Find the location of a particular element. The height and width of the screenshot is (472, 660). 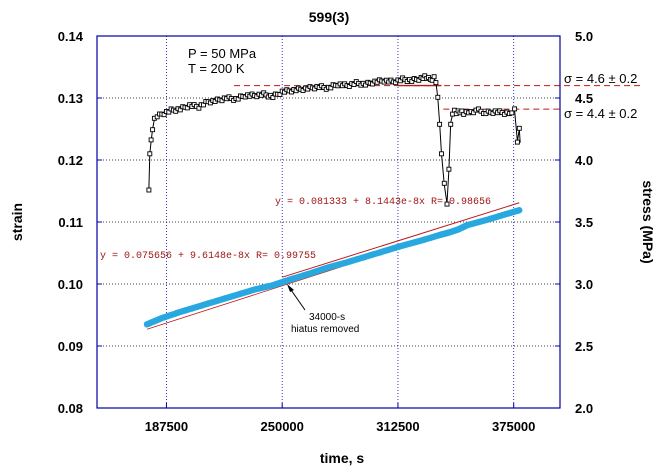

right-tick-label: 2.0 is located at coordinates (584, 408).